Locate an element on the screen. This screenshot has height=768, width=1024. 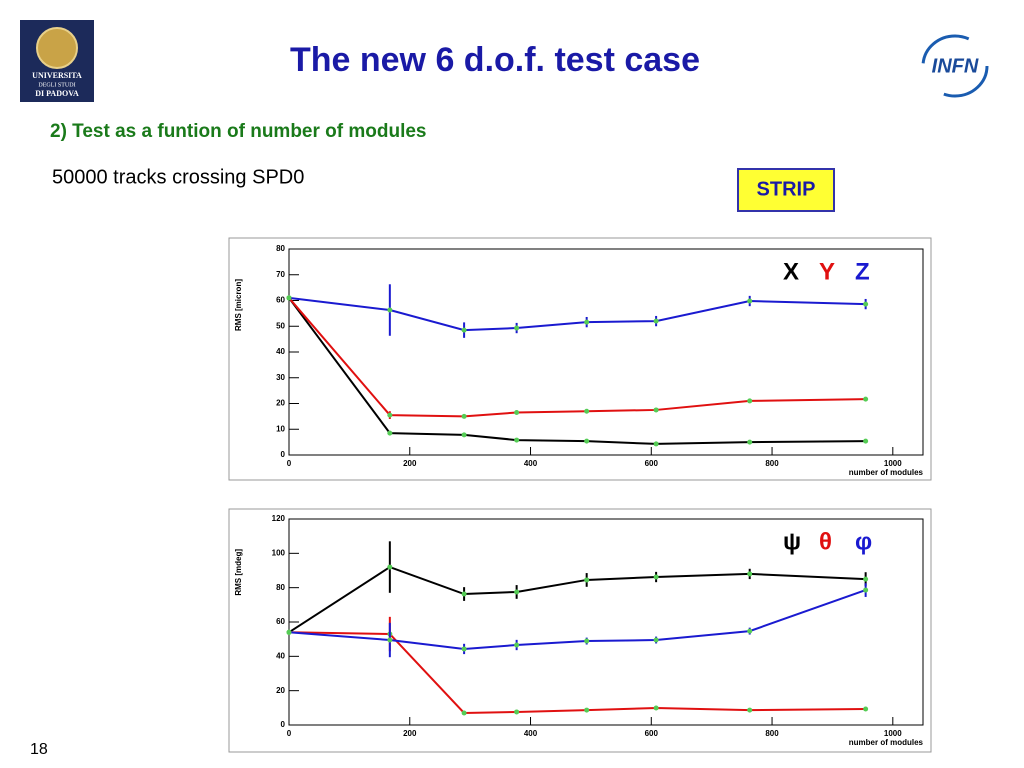
y-tick-label: 100 is located at coordinates (279, 552).